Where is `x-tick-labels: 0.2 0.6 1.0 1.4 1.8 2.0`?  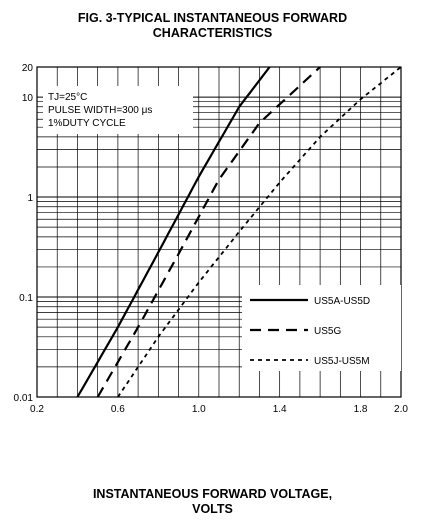
x-tick-labels: 0.2 0.6 1.0 1.4 1.8 2.0 is located at coordinates (219, 409).